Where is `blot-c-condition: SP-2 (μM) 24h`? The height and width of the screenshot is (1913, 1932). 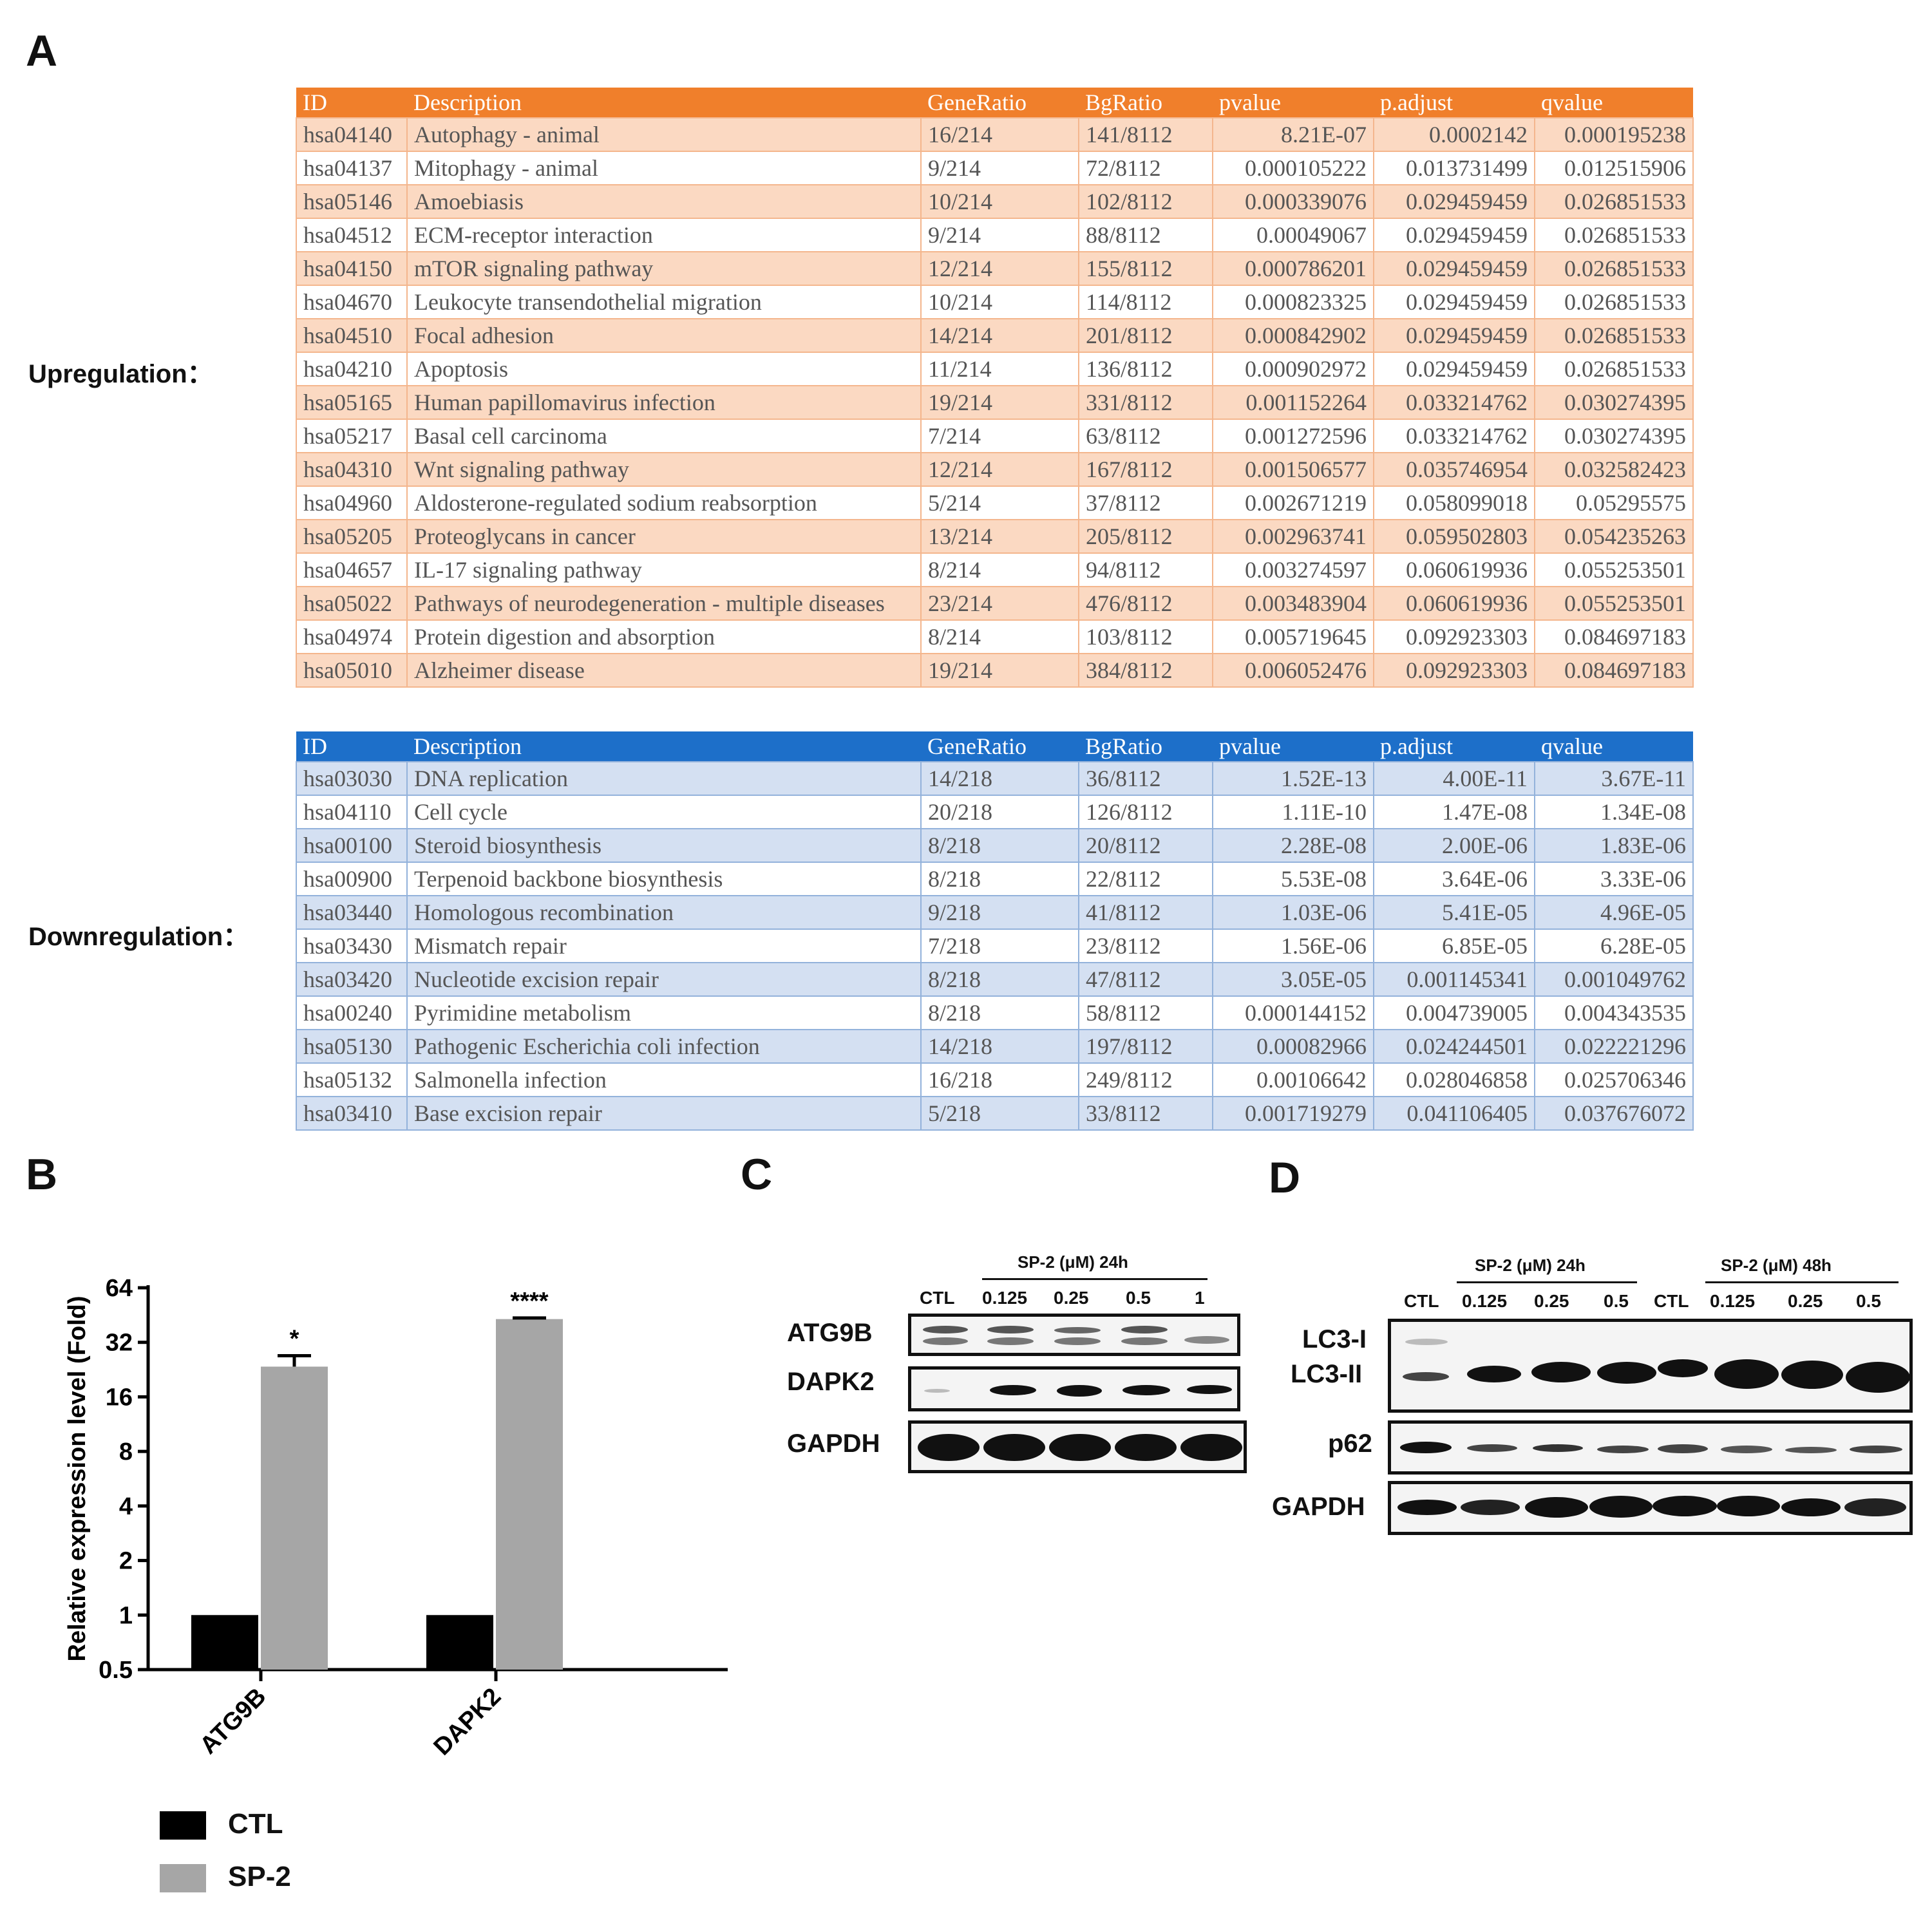
blot-c-condition: SP-2 (μM) 24h is located at coordinates (1073, 1262).